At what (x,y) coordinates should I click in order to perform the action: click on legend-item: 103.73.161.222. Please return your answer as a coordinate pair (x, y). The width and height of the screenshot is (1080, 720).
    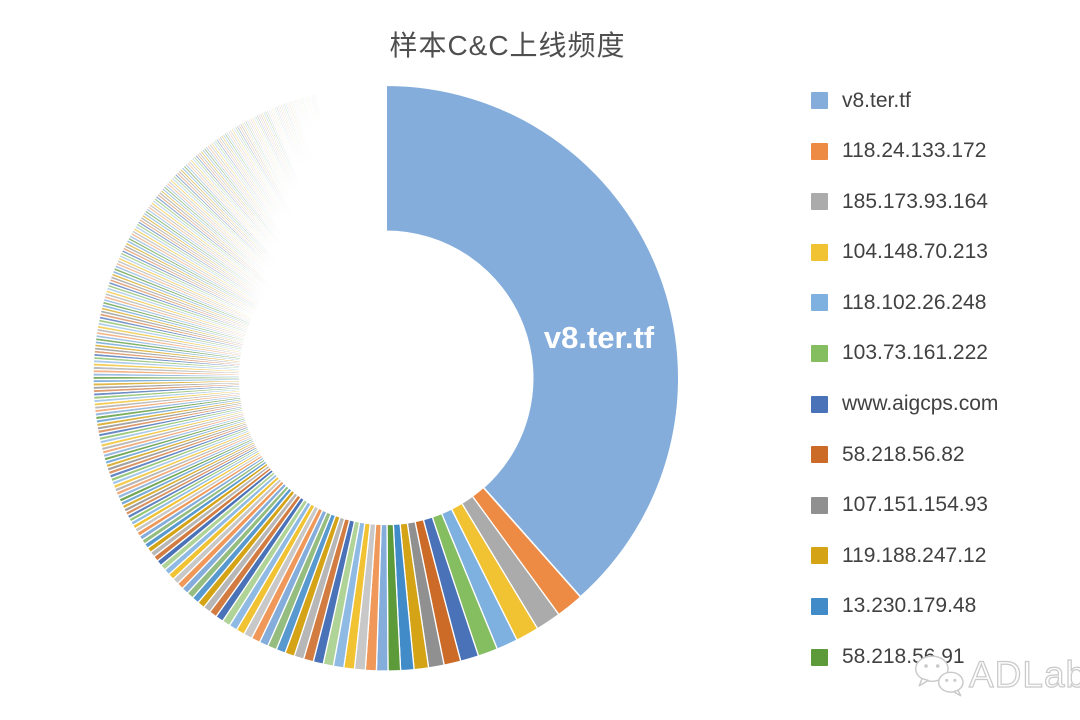
    Looking at the image, I should click on (904, 353).